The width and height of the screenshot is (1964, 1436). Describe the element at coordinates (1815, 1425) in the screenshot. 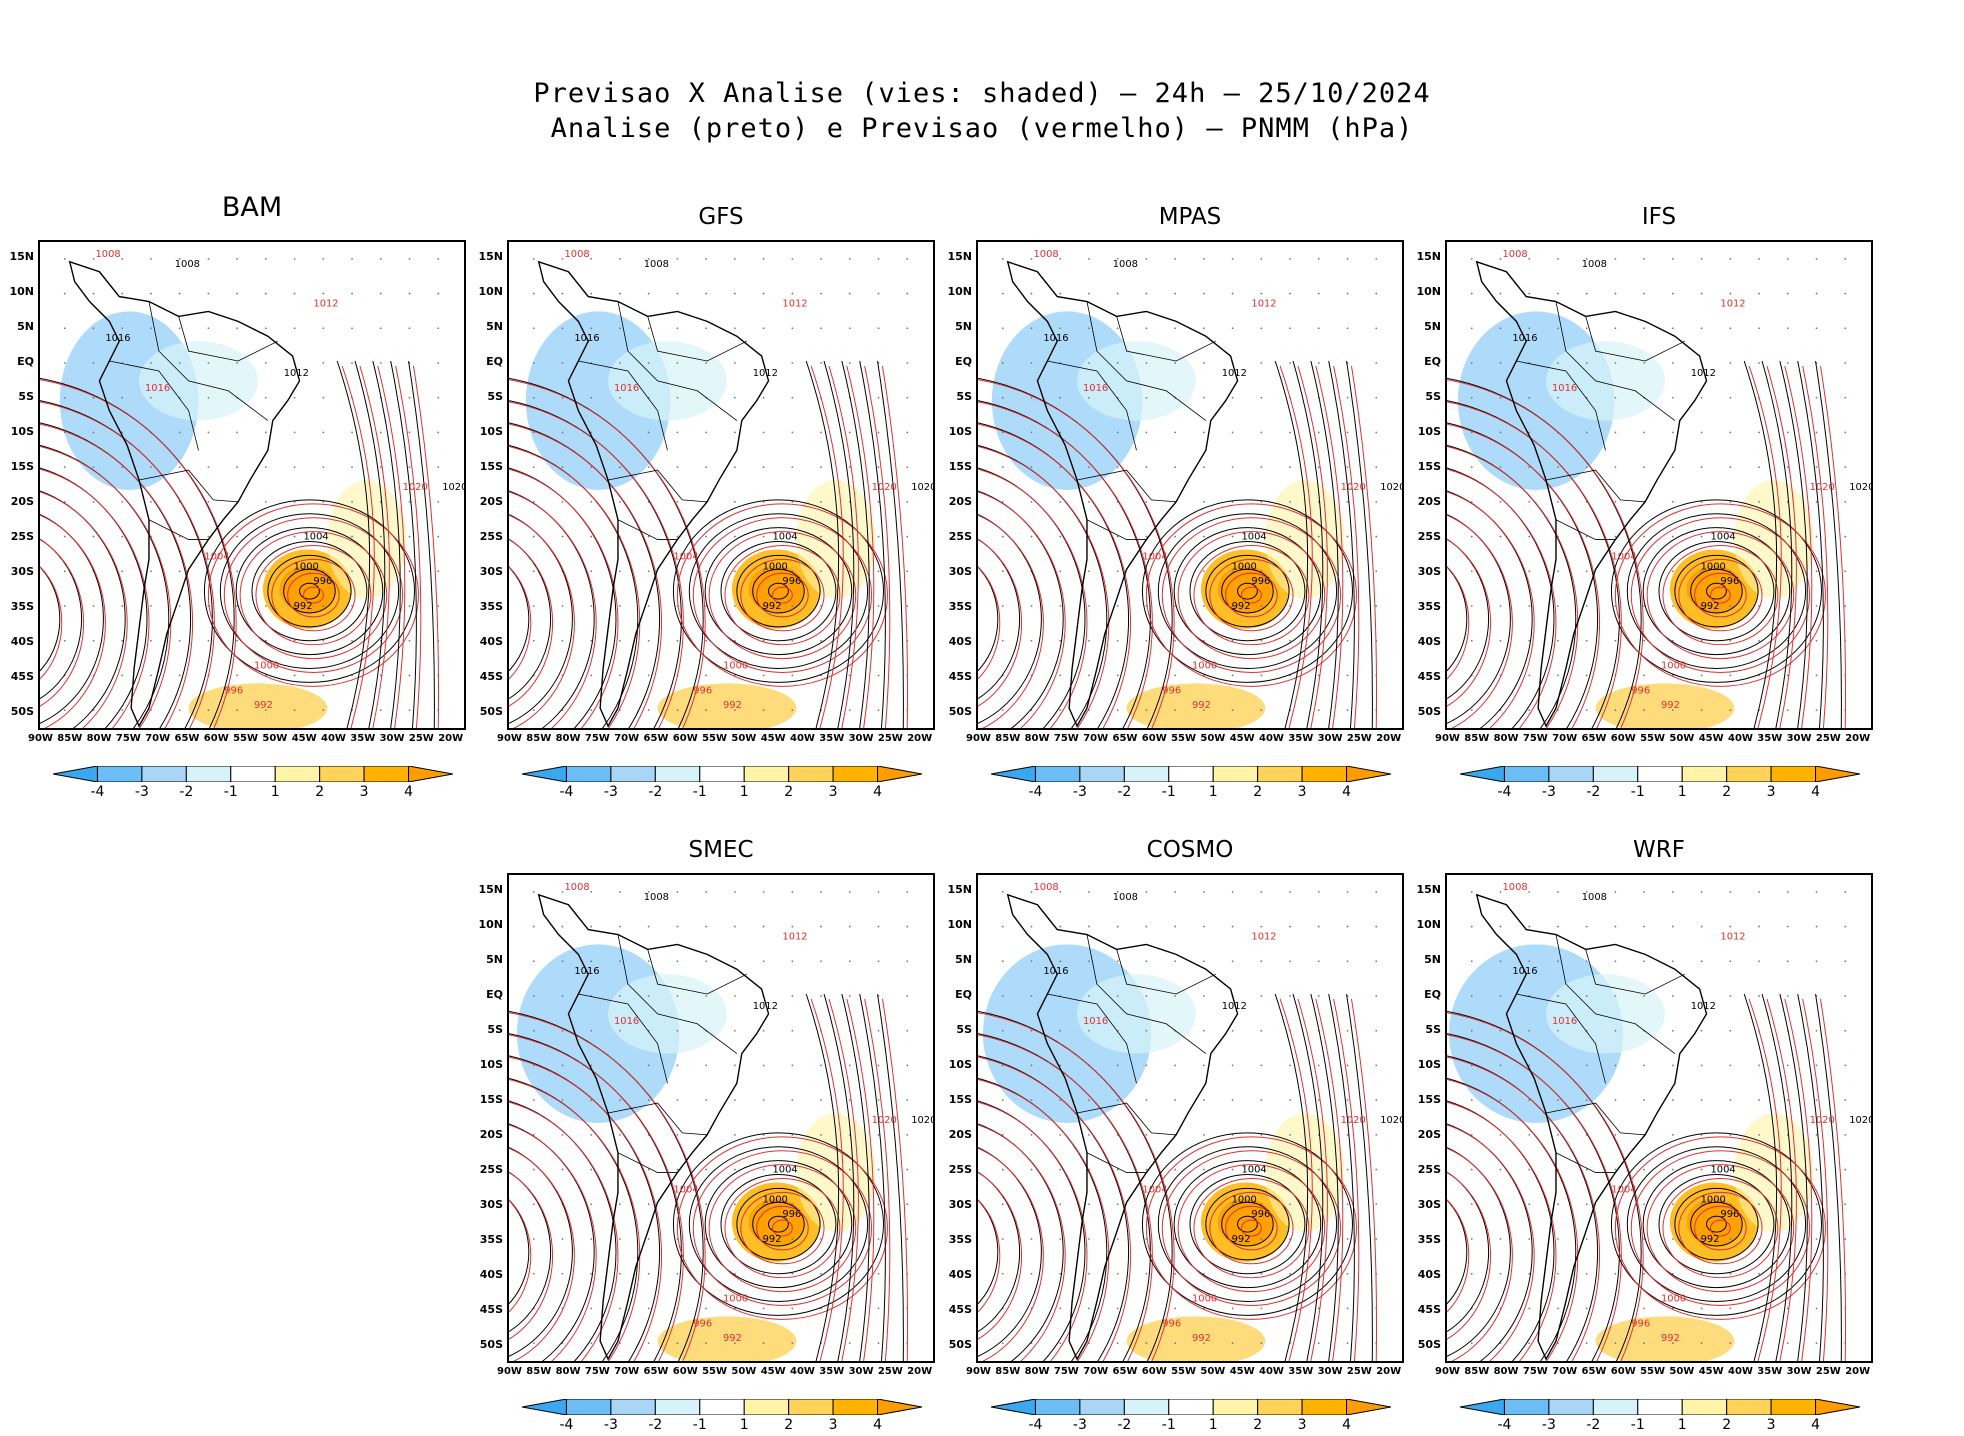

I see `colorbar-tick-label: 4` at that location.